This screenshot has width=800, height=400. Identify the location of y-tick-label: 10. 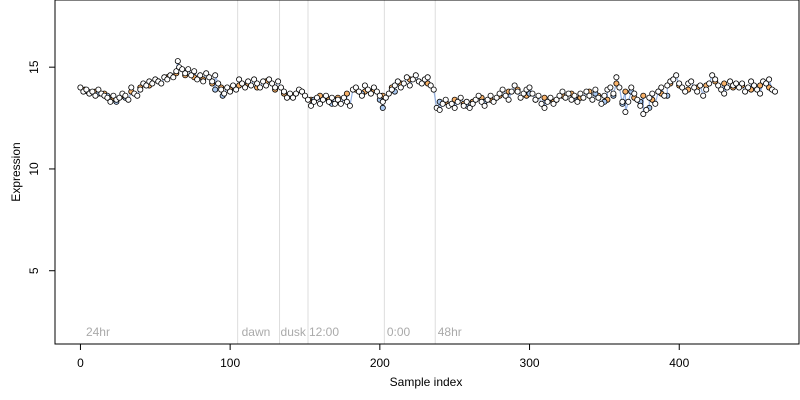
(34, 169).